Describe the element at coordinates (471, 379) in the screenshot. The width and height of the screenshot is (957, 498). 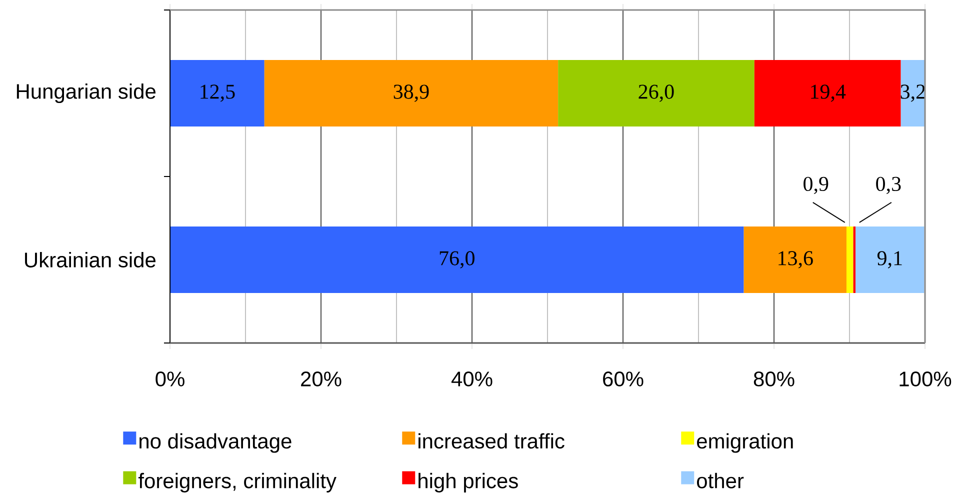
I see `x-tick-label: 40%` at that location.